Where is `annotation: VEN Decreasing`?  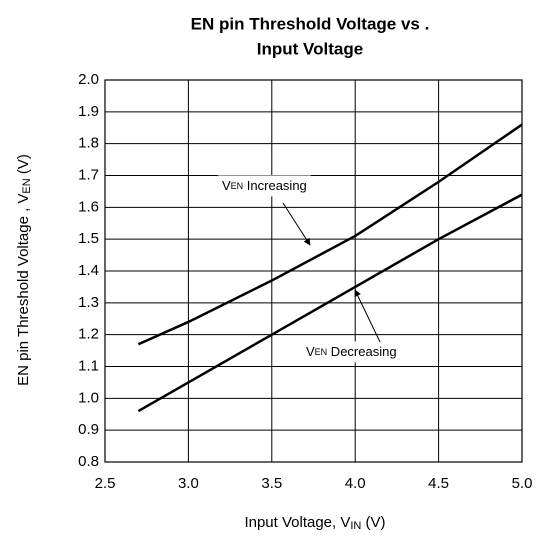
annotation: VEN Decreasing is located at coordinates (351, 351).